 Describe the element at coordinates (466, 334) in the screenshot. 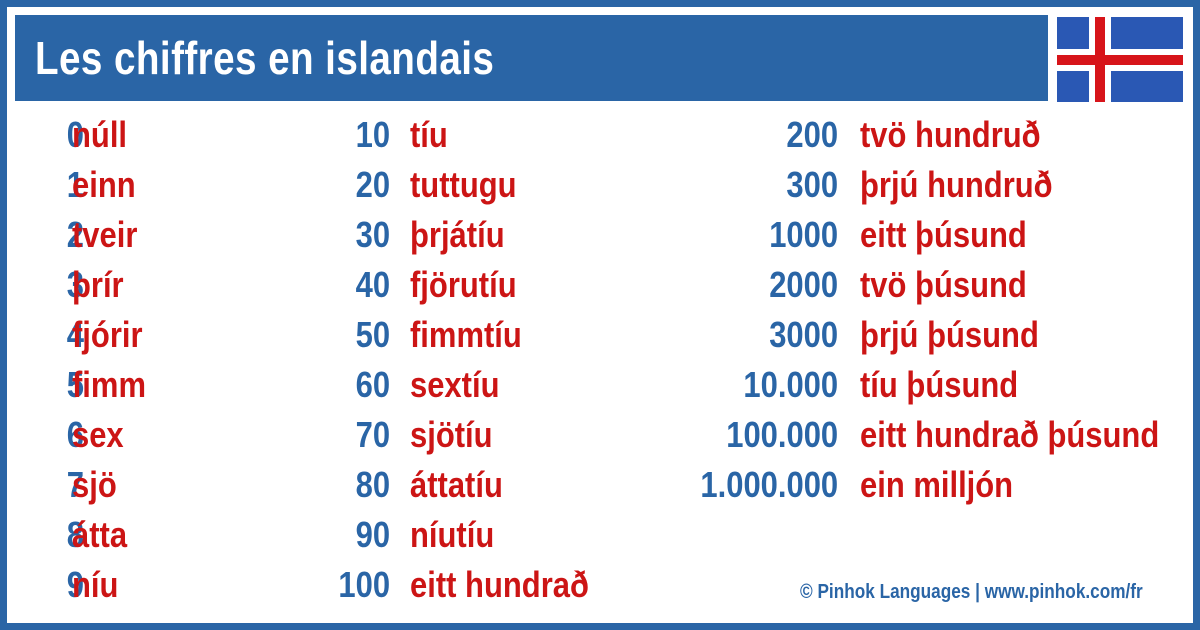

I see `number-word: fimmtíu` at that location.